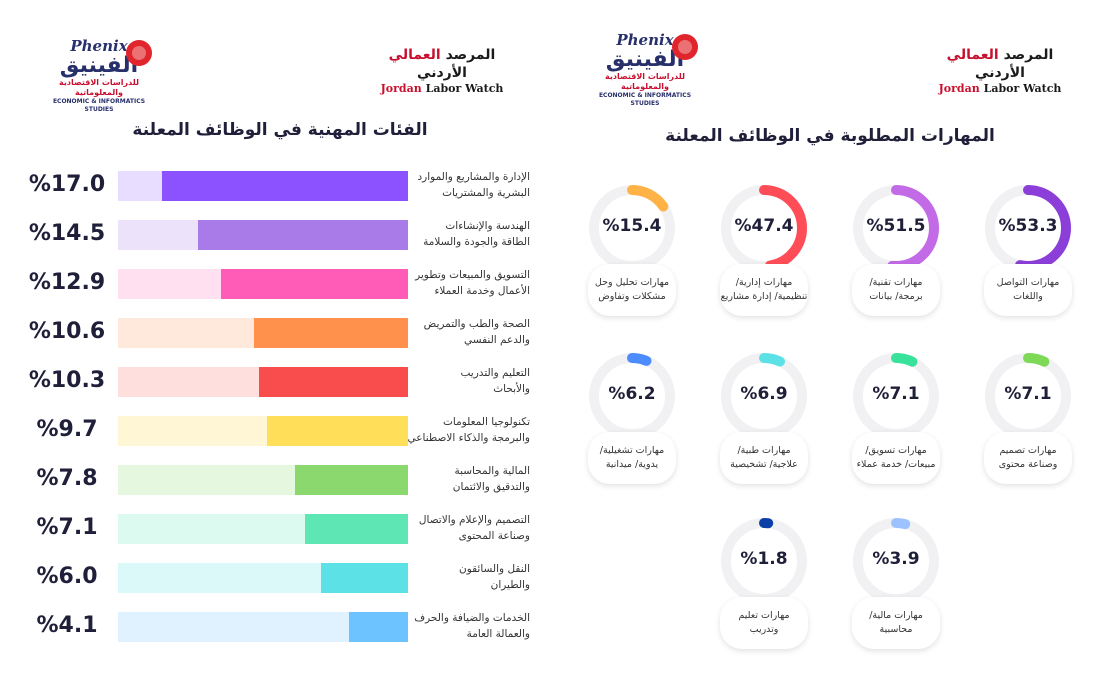 The height and width of the screenshot is (700, 1100). Describe the element at coordinates (494, 569) in the screenshot. I see `bar-category-label-line: النقل والسائقون` at that location.